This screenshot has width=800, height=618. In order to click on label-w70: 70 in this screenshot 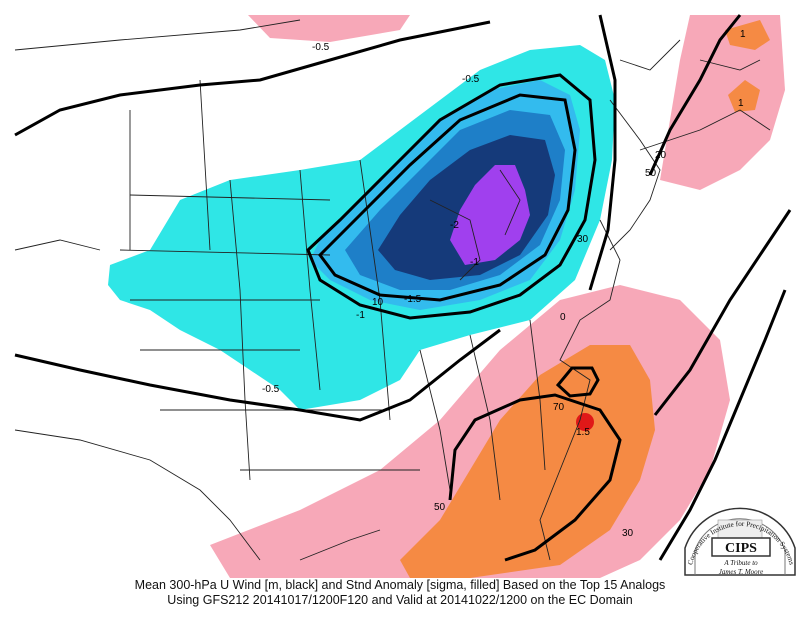, I will do `click(559, 407)`.